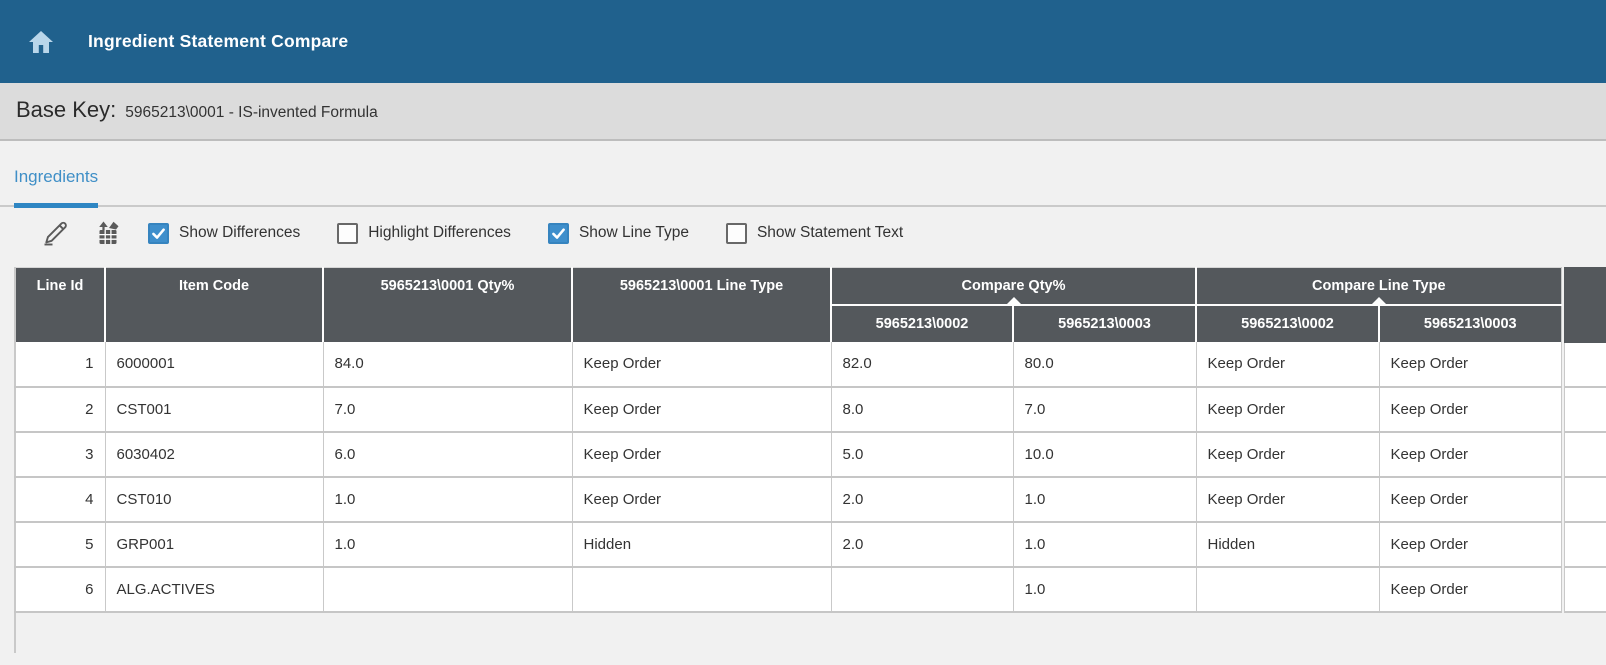  Describe the element at coordinates (109, 233) in the screenshot. I see `export-table-icon` at that location.